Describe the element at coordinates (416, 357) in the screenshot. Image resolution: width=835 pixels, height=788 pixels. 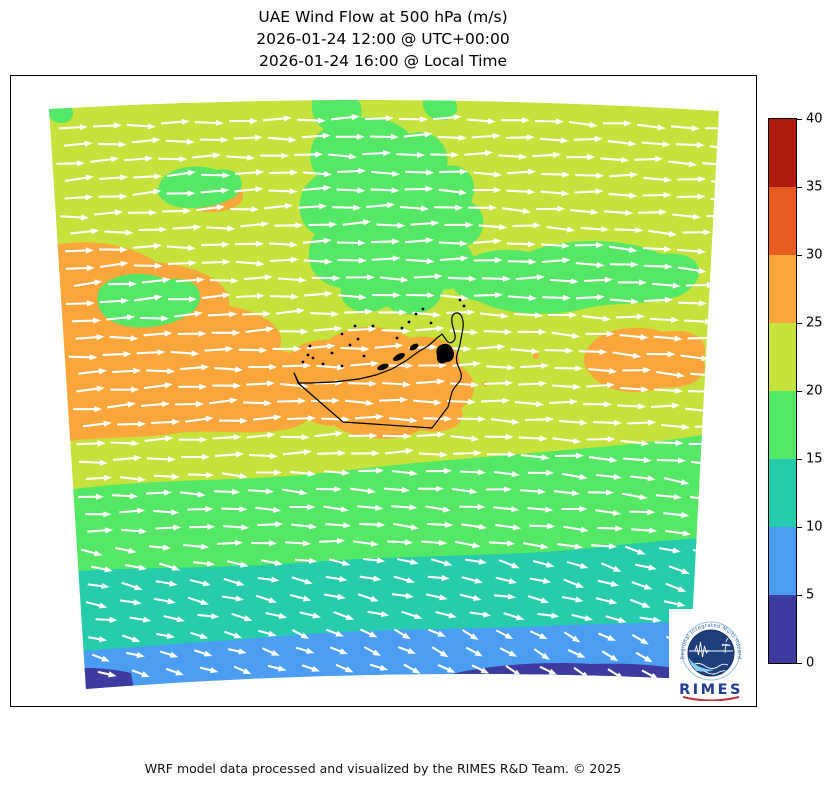
I see `uae-island-cluster` at that location.